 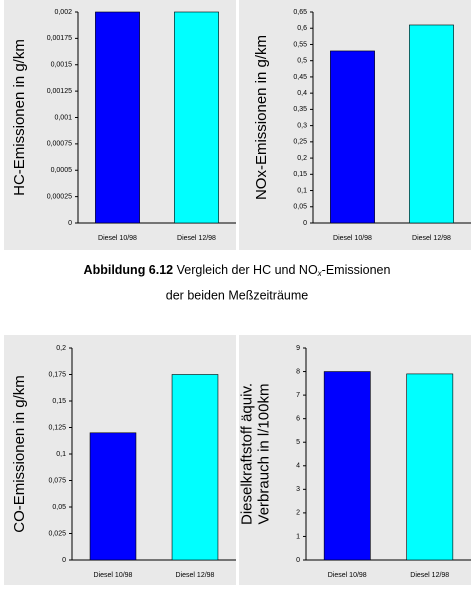 I want to click on y-tick-label: 0,025, so click(x=57, y=533).